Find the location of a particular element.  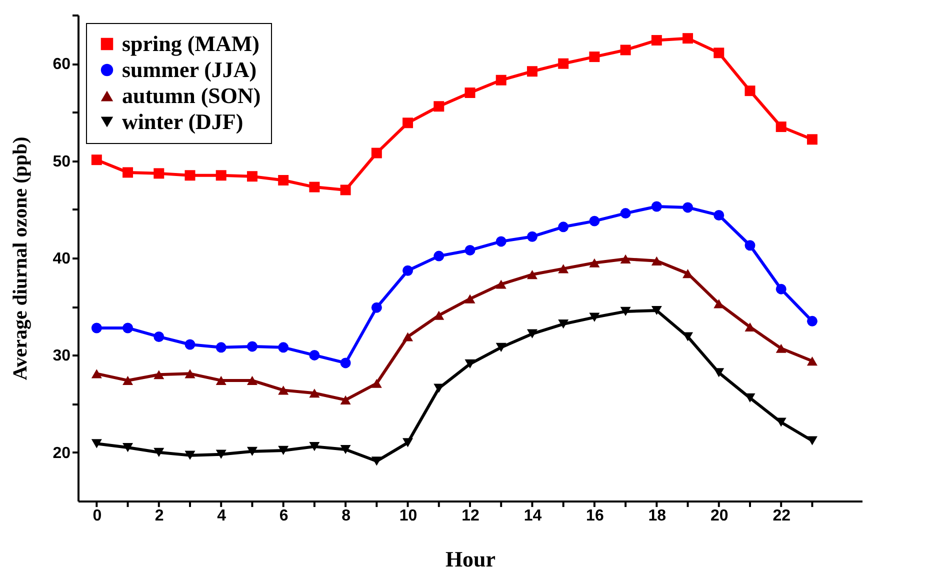

x-tick-label: 6 is located at coordinates (283, 516).